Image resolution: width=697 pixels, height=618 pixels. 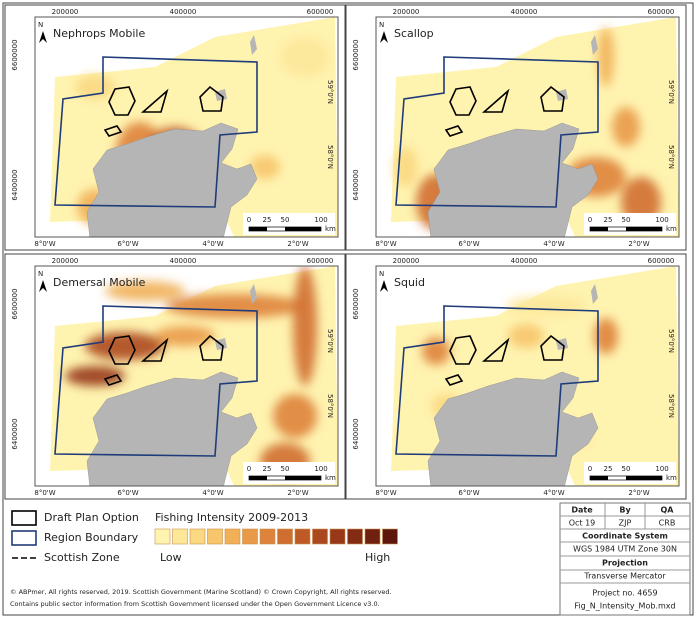 What do you see at coordinates (625, 559) in the screenshot?
I see `info-frame` at bounding box center [625, 559].